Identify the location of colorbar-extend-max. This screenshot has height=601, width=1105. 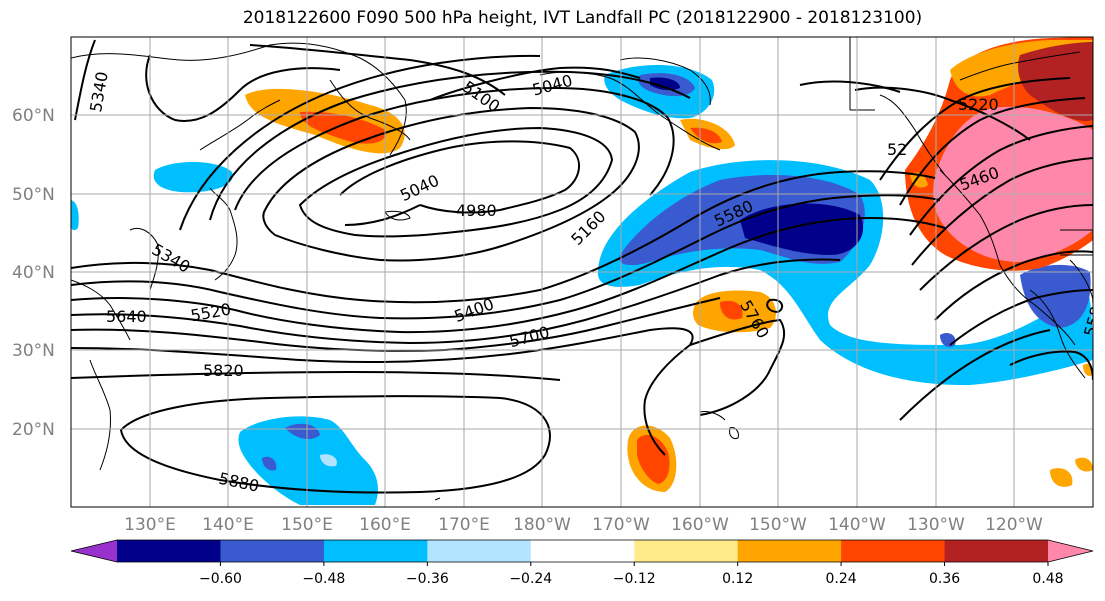
(1070, 551).